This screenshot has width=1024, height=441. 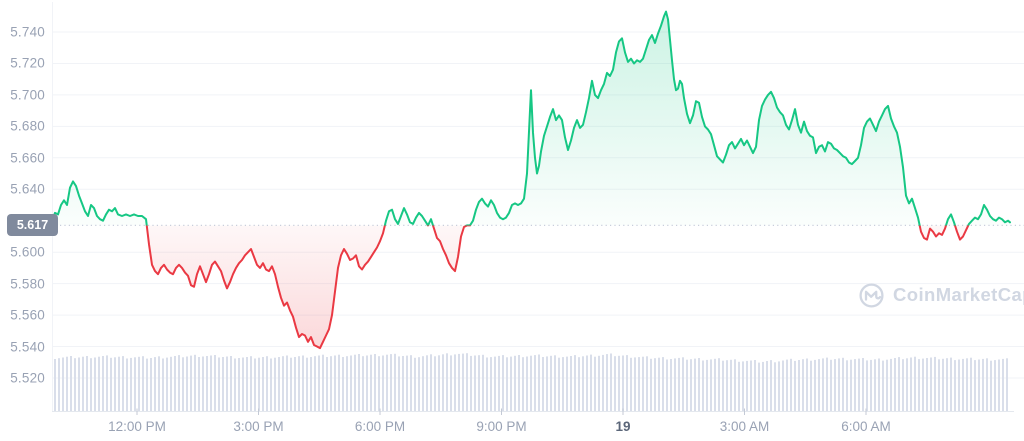 I want to click on volume-bars, so click(x=531, y=382).